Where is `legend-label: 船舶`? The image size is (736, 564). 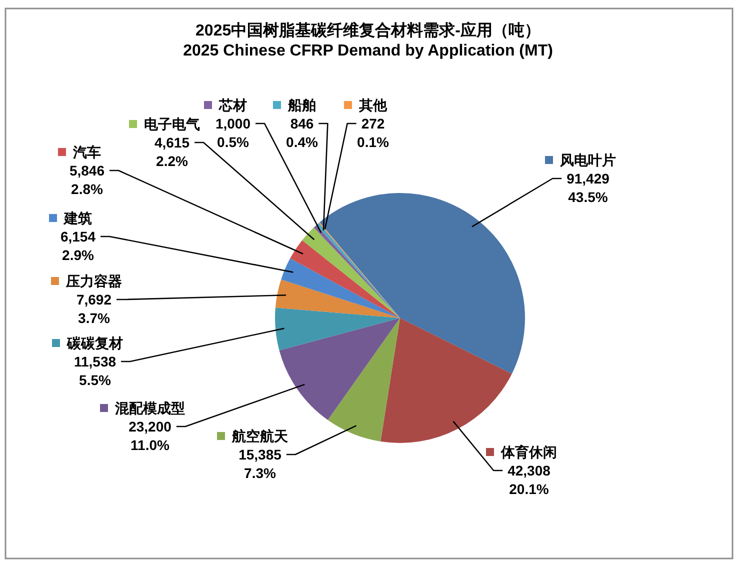
legend-label: 船舶 is located at coordinates (301, 105).